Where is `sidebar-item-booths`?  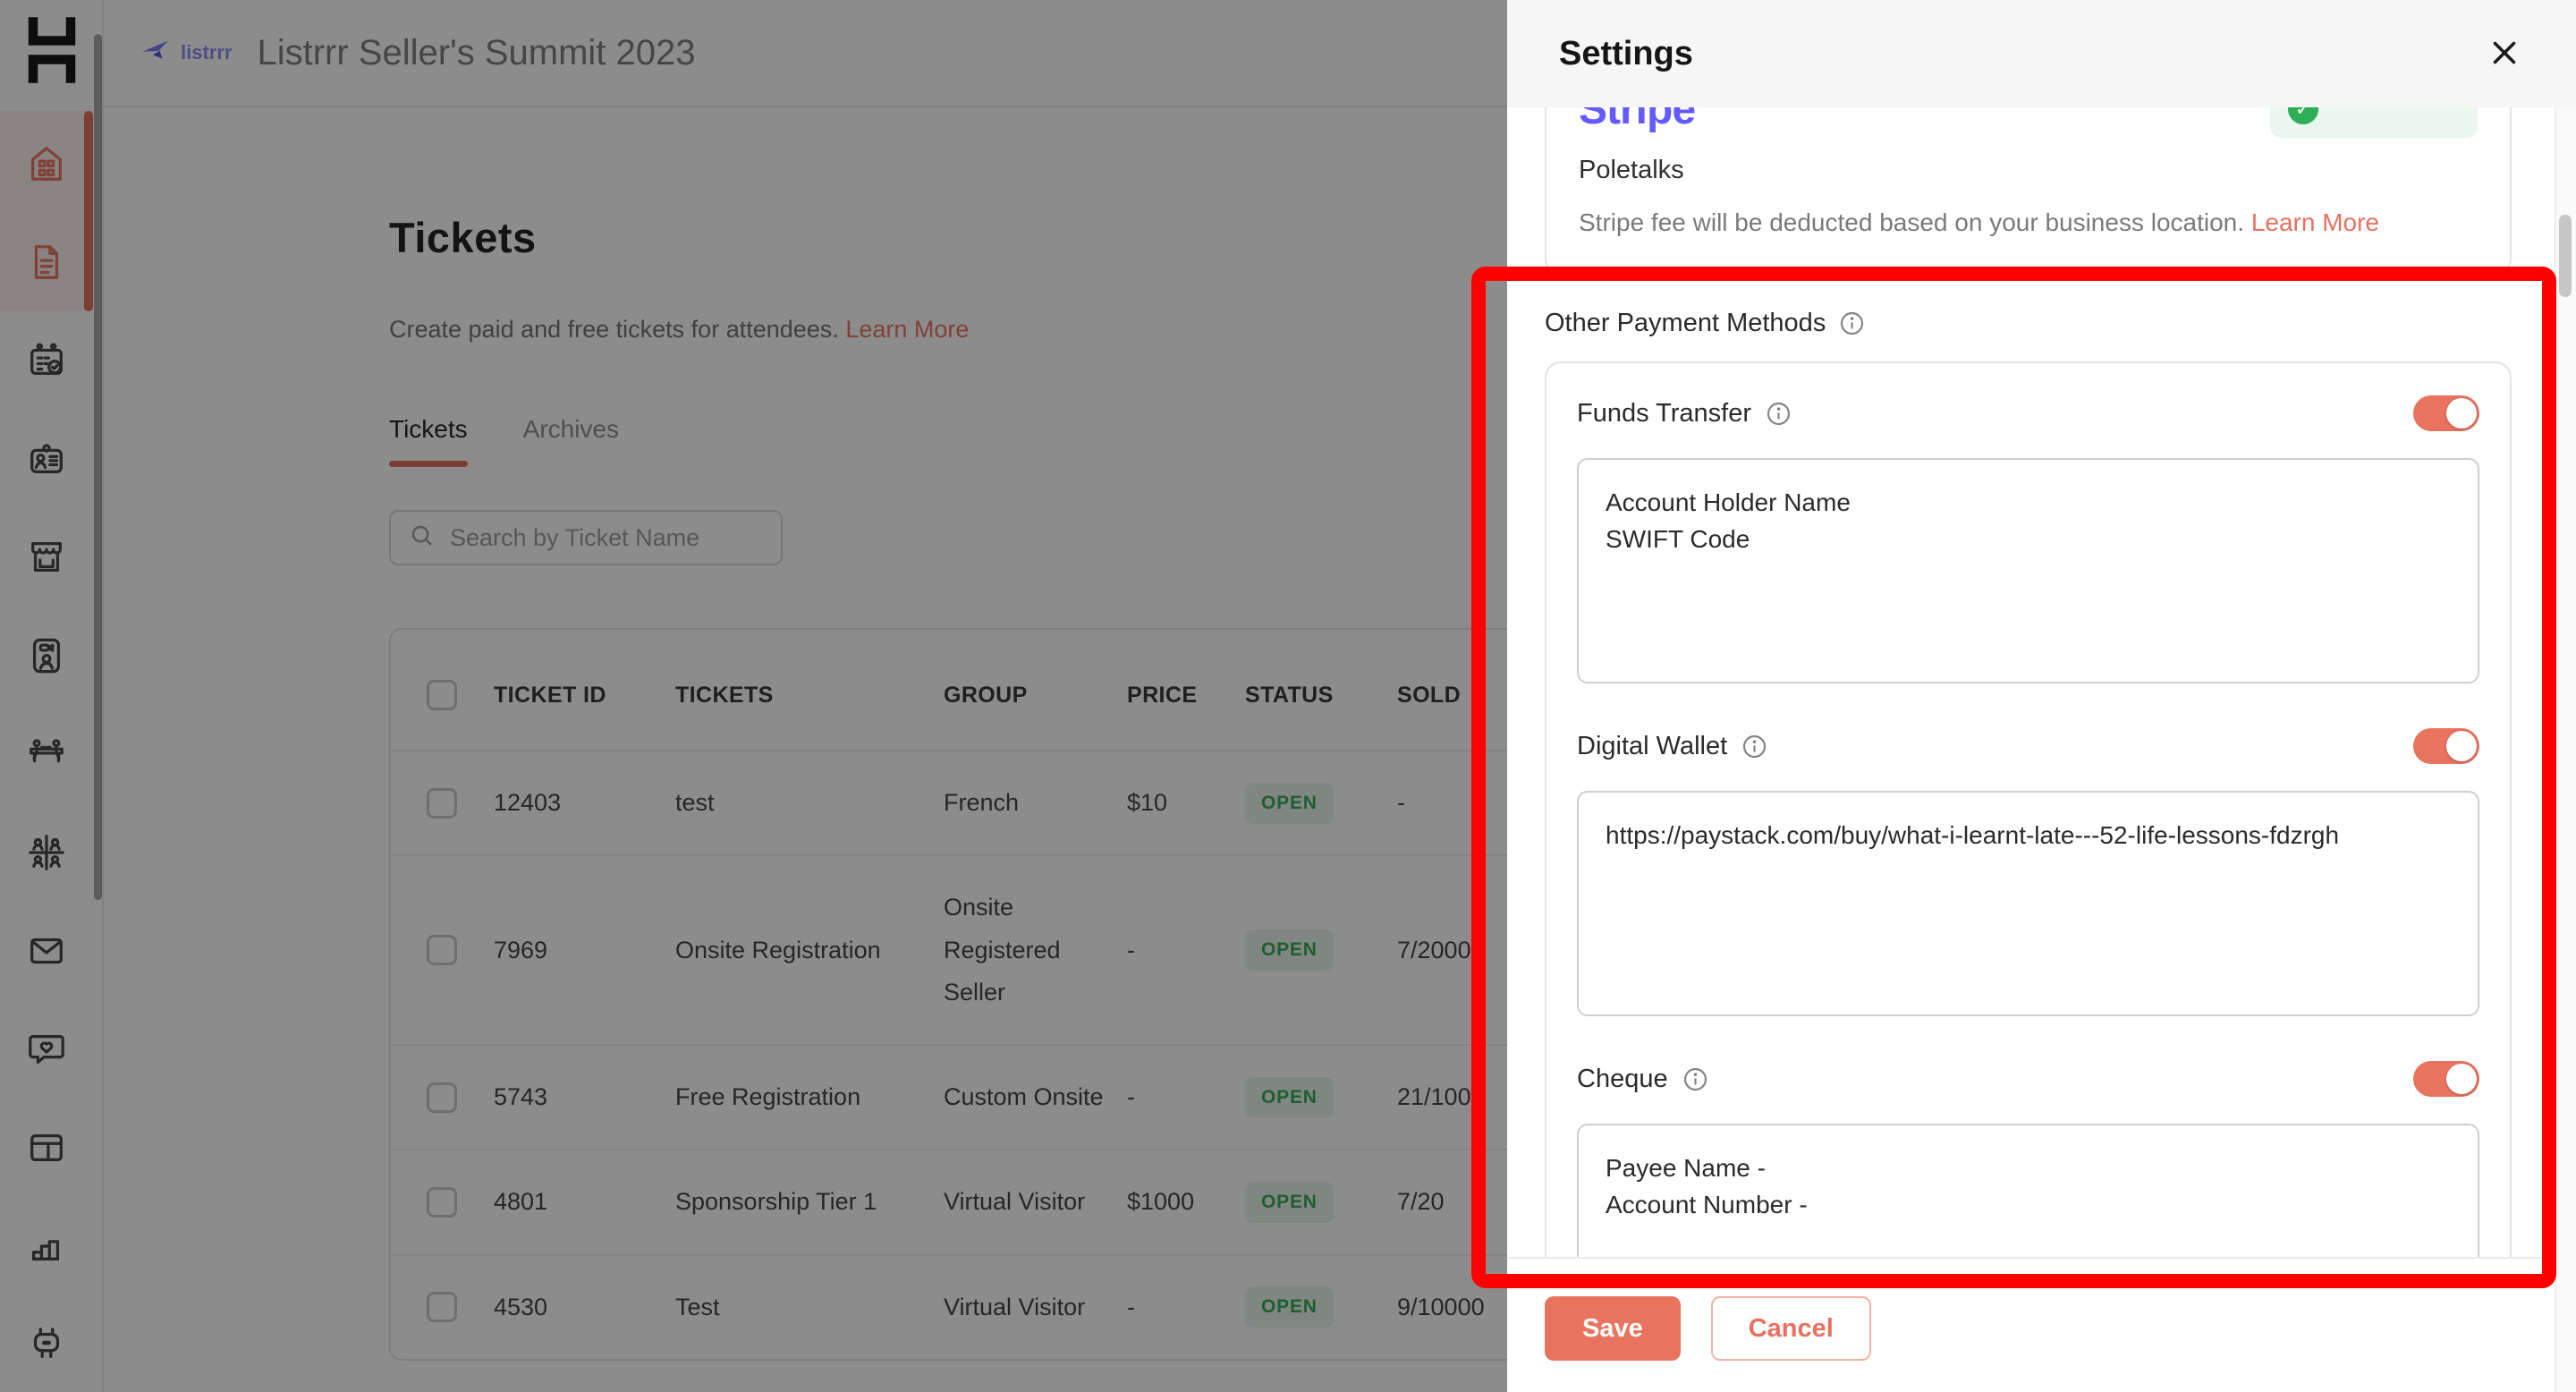 sidebar-item-booths is located at coordinates (46, 559).